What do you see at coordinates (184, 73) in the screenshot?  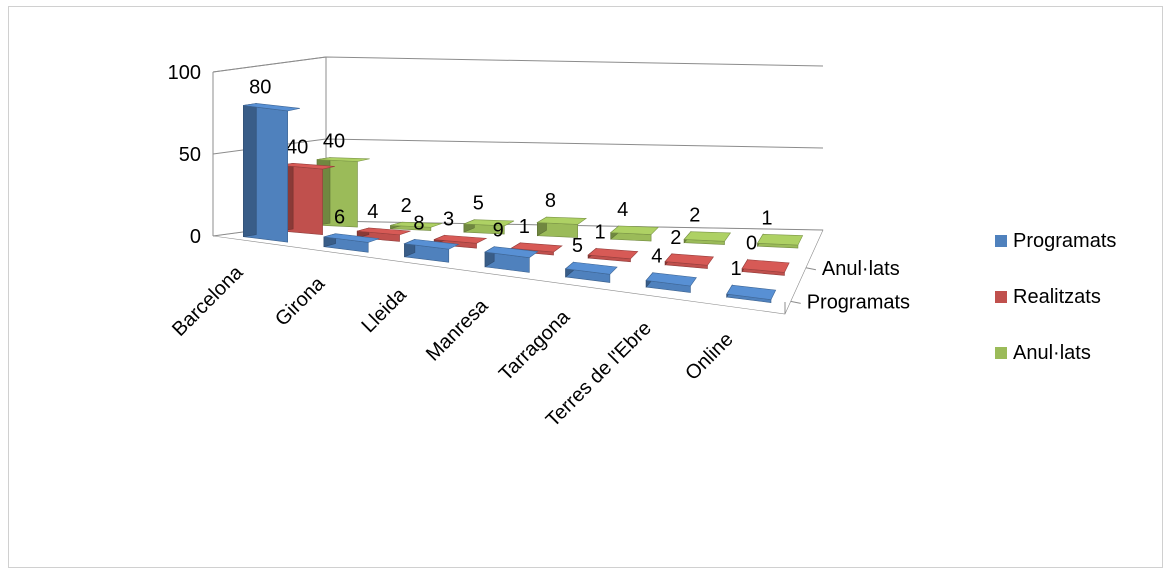 I see `y-tick-label: 100` at bounding box center [184, 73].